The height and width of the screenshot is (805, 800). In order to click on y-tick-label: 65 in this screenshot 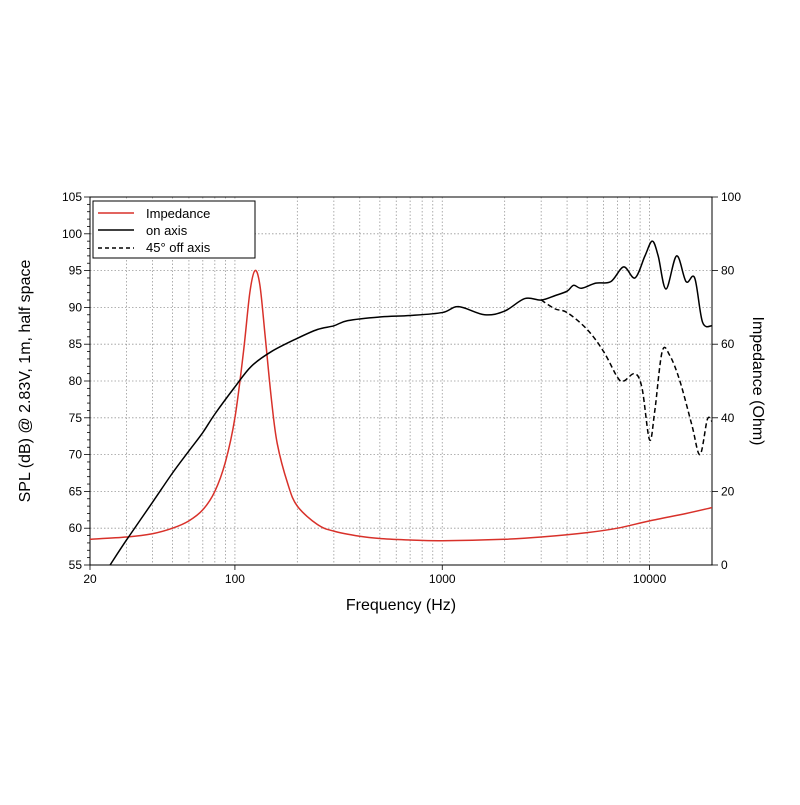, I will do `click(76, 491)`.